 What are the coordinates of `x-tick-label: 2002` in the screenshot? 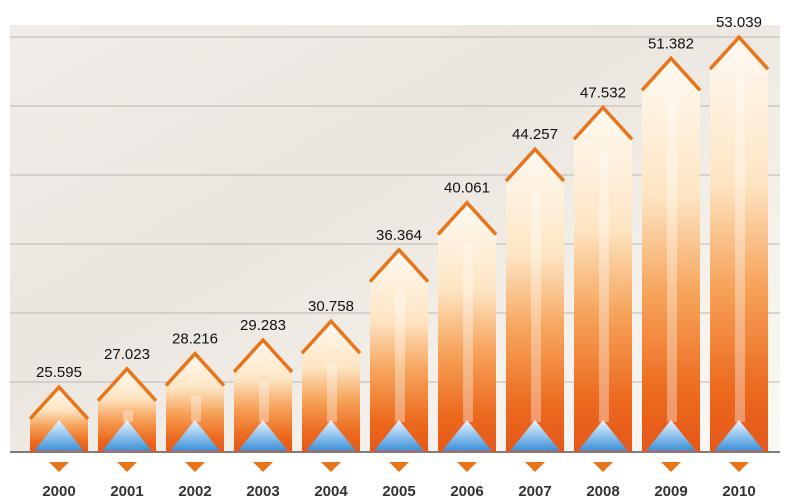 It's located at (194, 491).